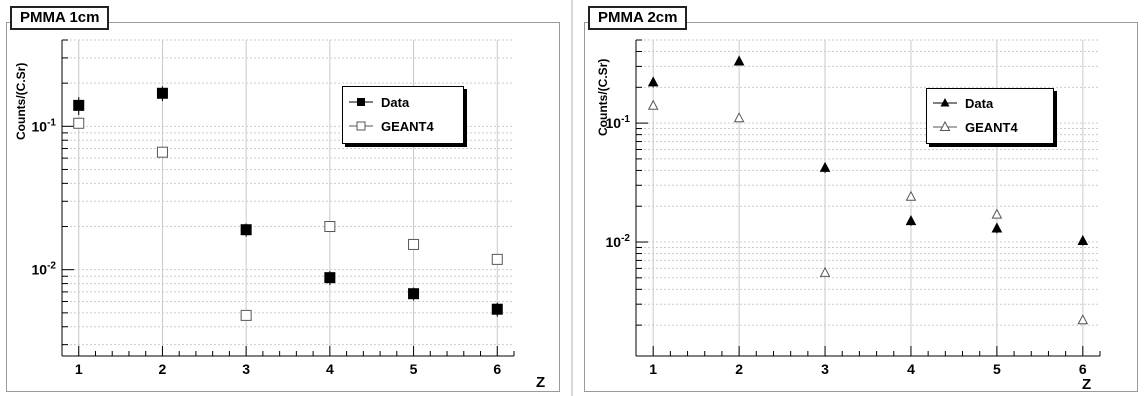 The image size is (1144, 396). I want to click on filled-triangle-marker-icon, so click(945, 102).